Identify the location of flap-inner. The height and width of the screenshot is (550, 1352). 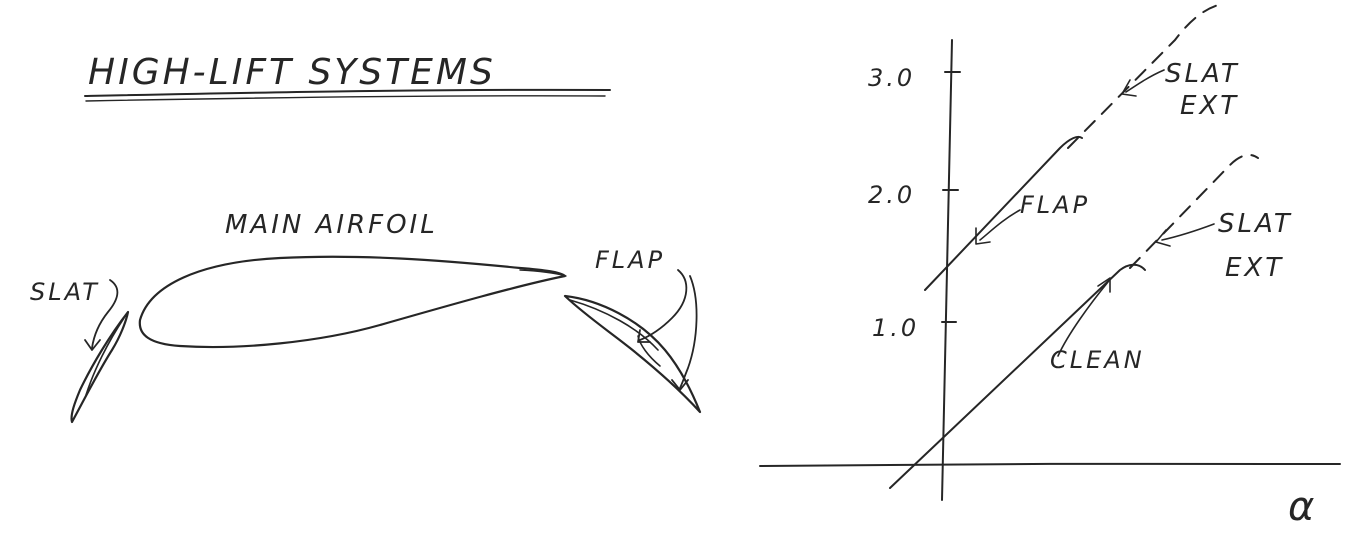
(614, 325).